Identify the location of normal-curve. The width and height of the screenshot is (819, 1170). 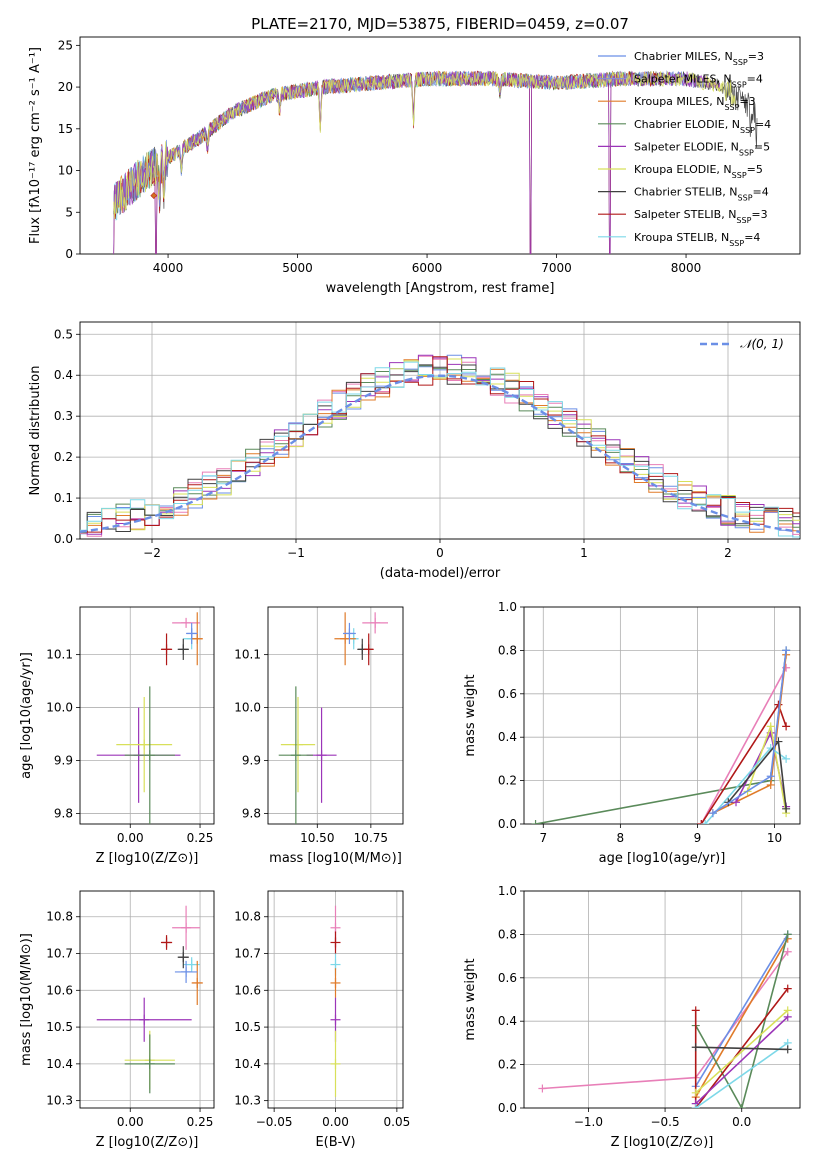
(440, 453).